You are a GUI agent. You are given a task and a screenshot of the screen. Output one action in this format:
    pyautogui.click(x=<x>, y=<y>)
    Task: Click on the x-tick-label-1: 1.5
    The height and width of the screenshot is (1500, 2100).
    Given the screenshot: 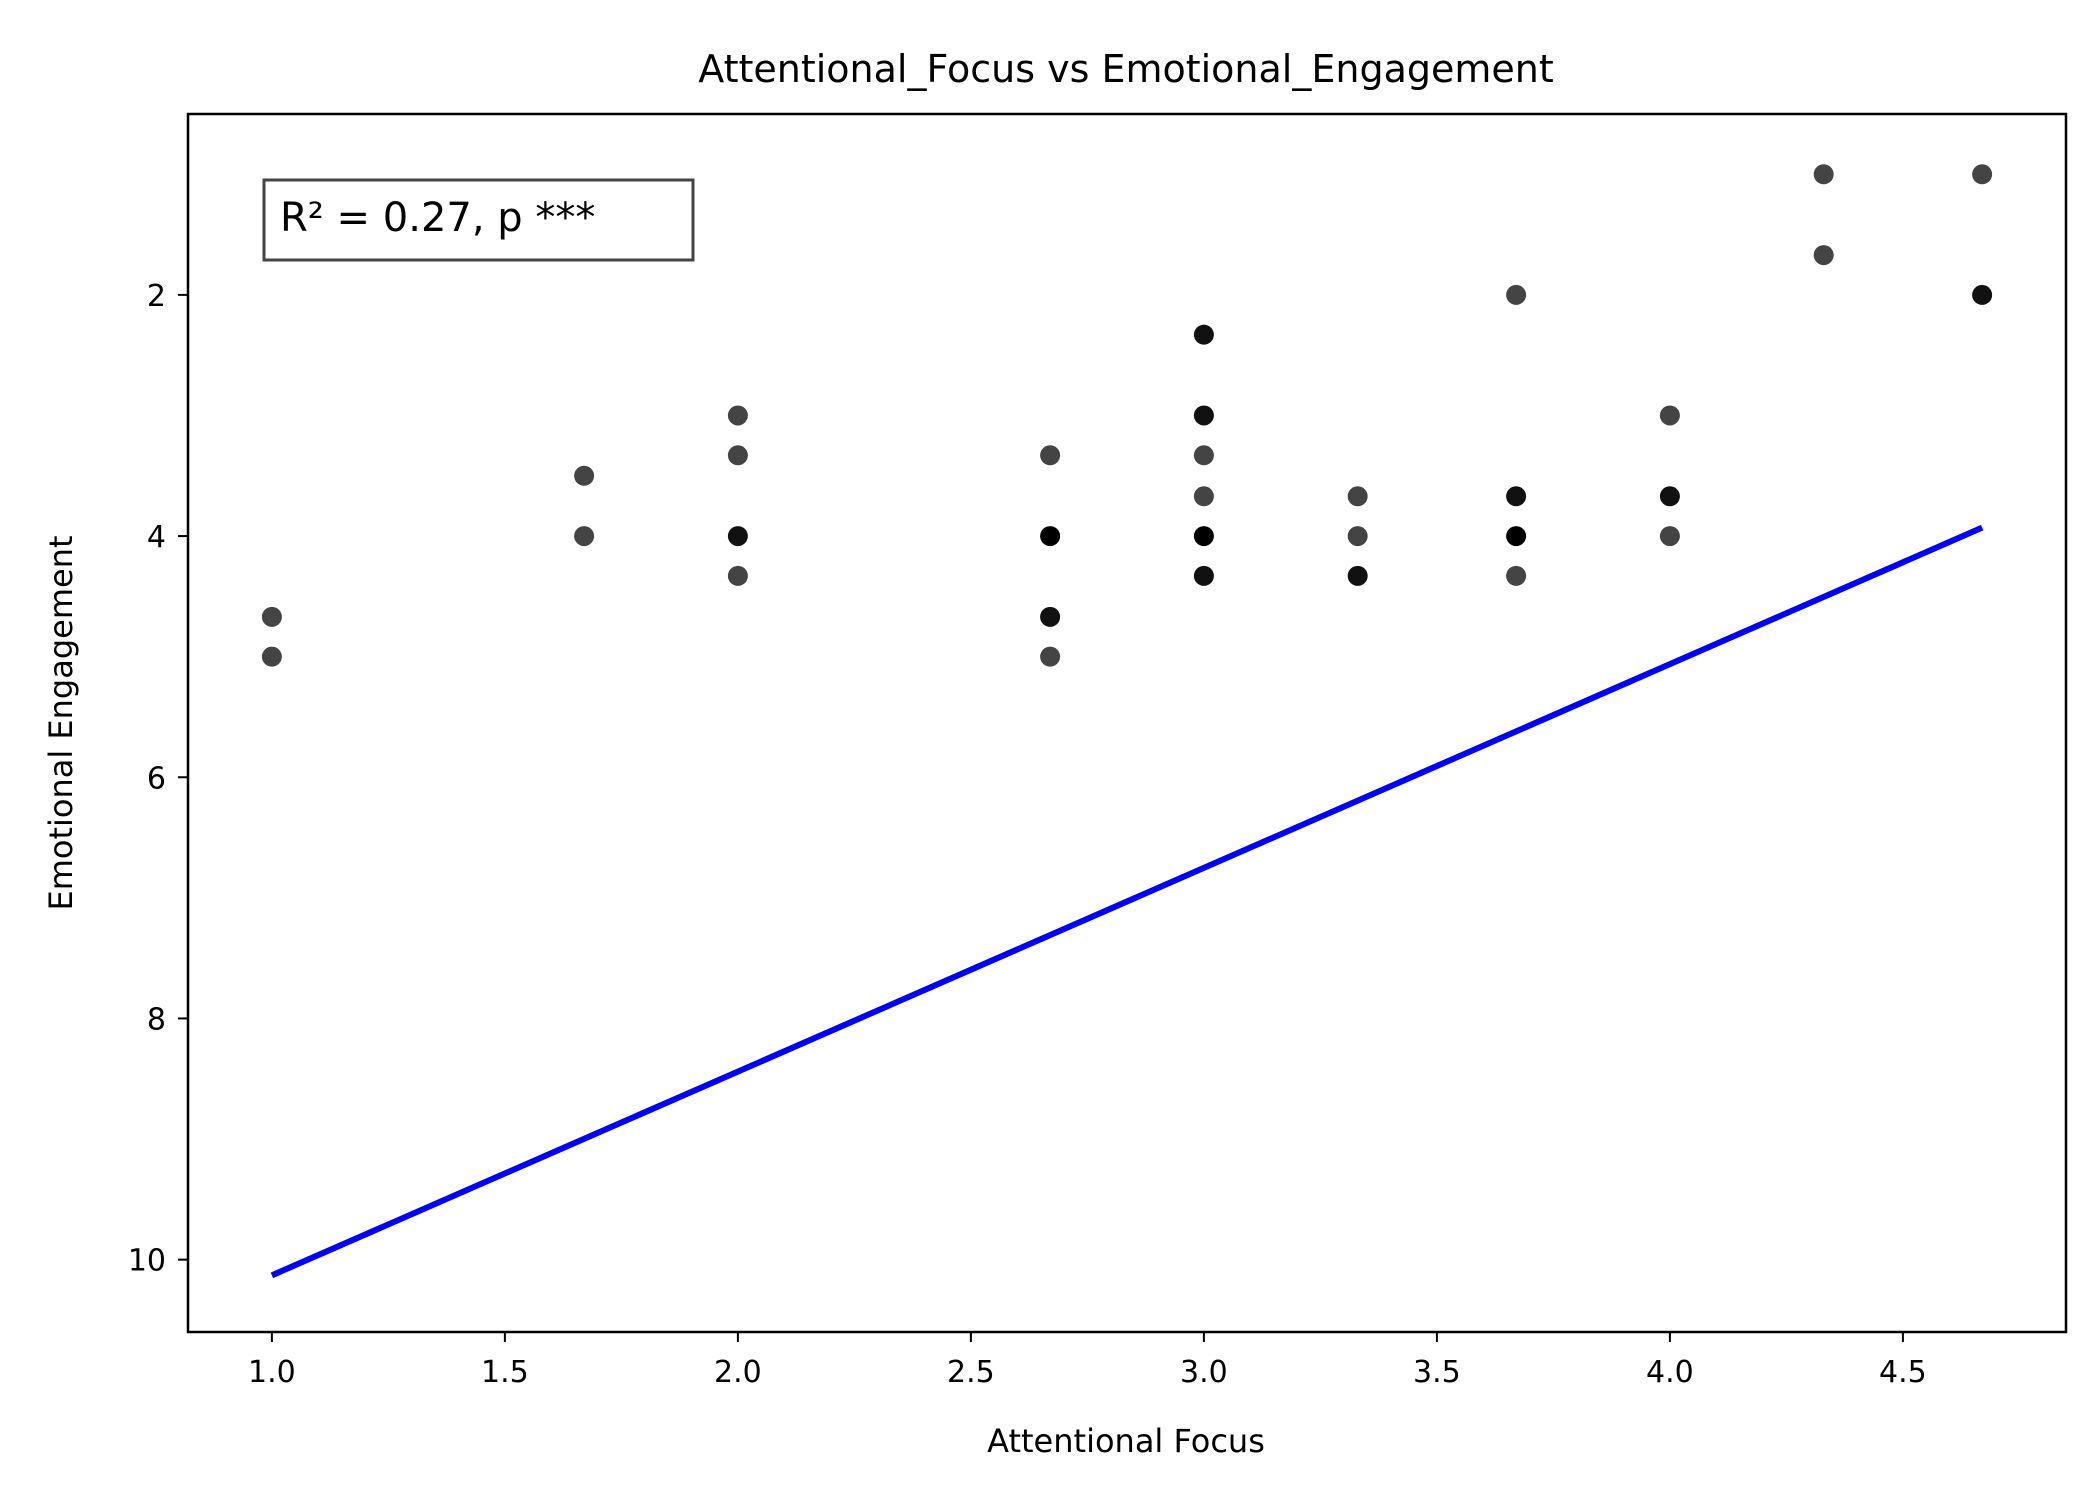 What is the action you would take?
    pyautogui.click(x=505, y=1372)
    